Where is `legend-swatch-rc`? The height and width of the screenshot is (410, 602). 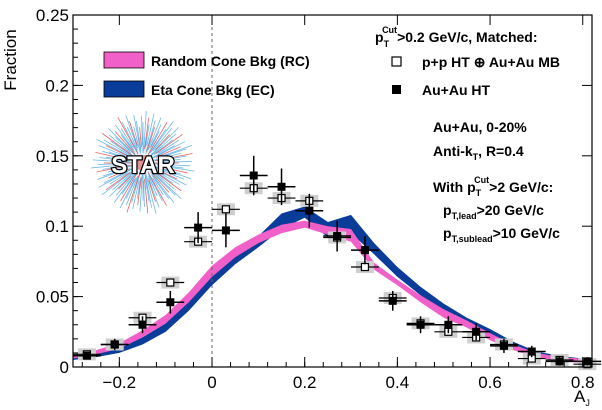
legend-swatch-rc is located at coordinates (124, 60).